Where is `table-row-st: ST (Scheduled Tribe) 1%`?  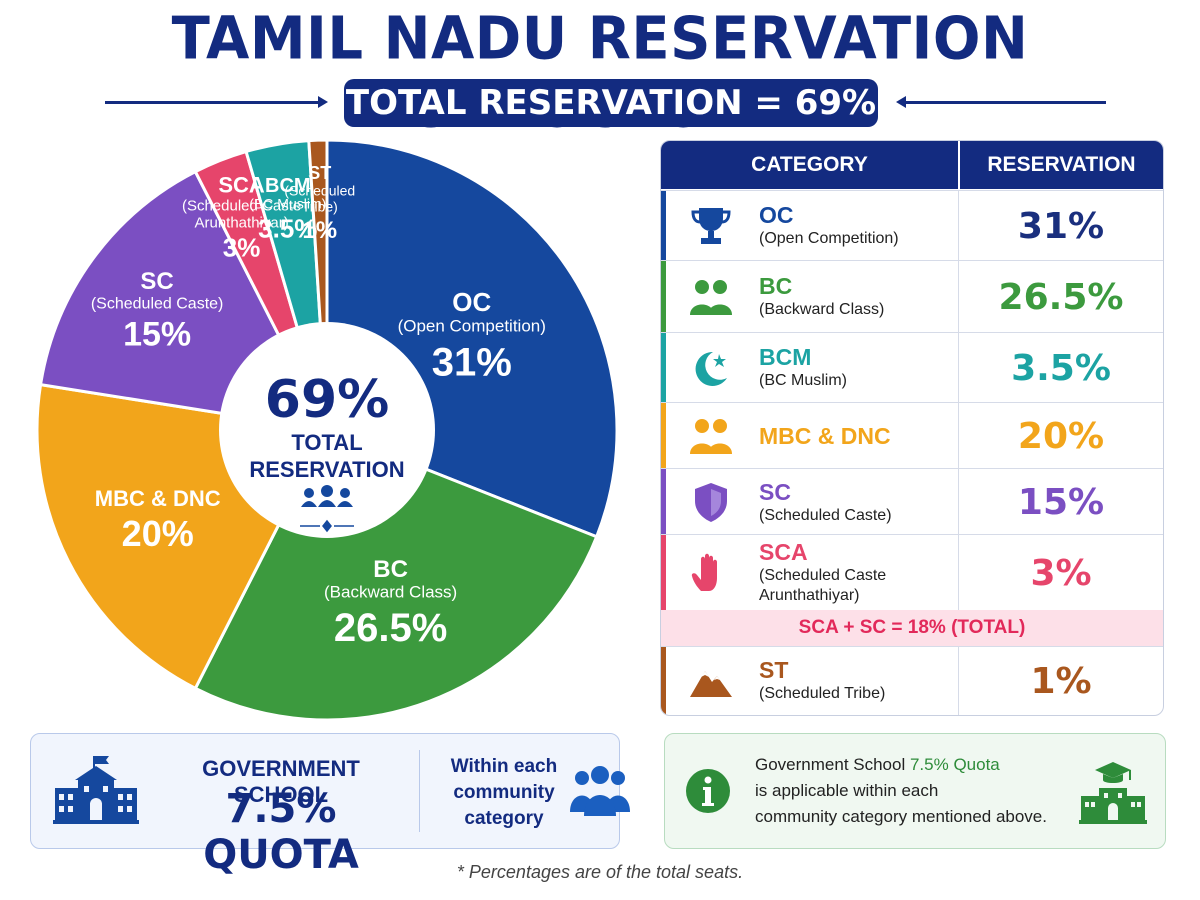
table-row-st: ST (Scheduled Tribe) 1% is located at coordinates (912, 680).